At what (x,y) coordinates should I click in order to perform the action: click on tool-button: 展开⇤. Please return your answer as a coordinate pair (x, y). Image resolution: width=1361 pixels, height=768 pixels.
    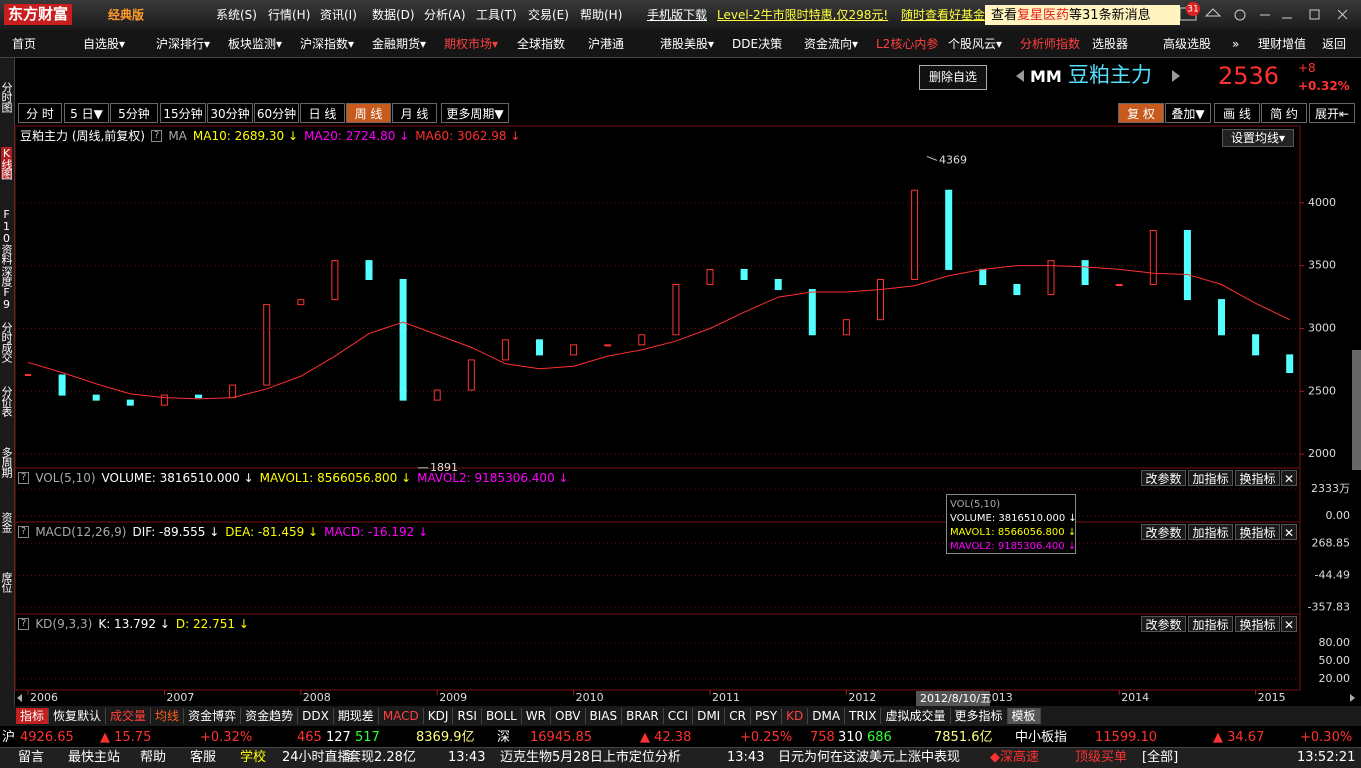
    Looking at the image, I should click on (1332, 113).